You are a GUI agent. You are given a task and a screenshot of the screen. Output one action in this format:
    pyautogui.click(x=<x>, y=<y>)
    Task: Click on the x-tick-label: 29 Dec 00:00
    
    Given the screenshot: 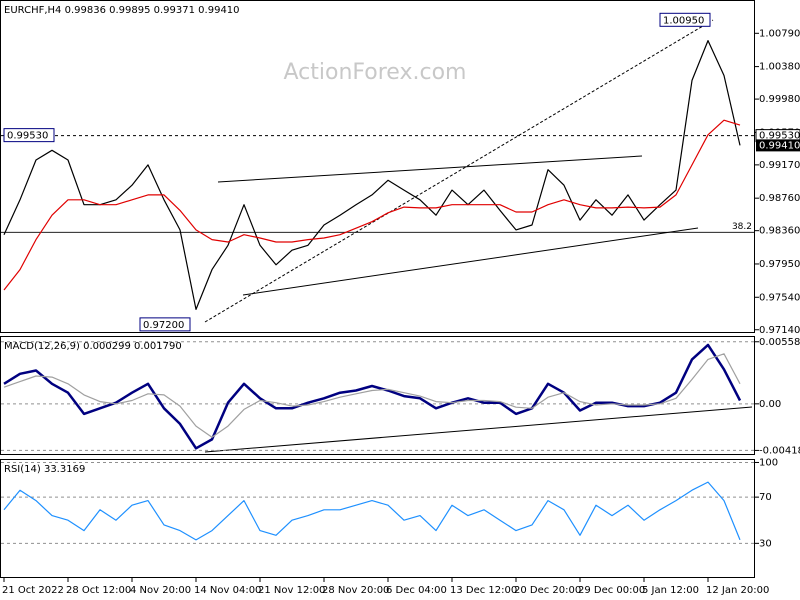 What is the action you would take?
    pyautogui.click(x=611, y=590)
    